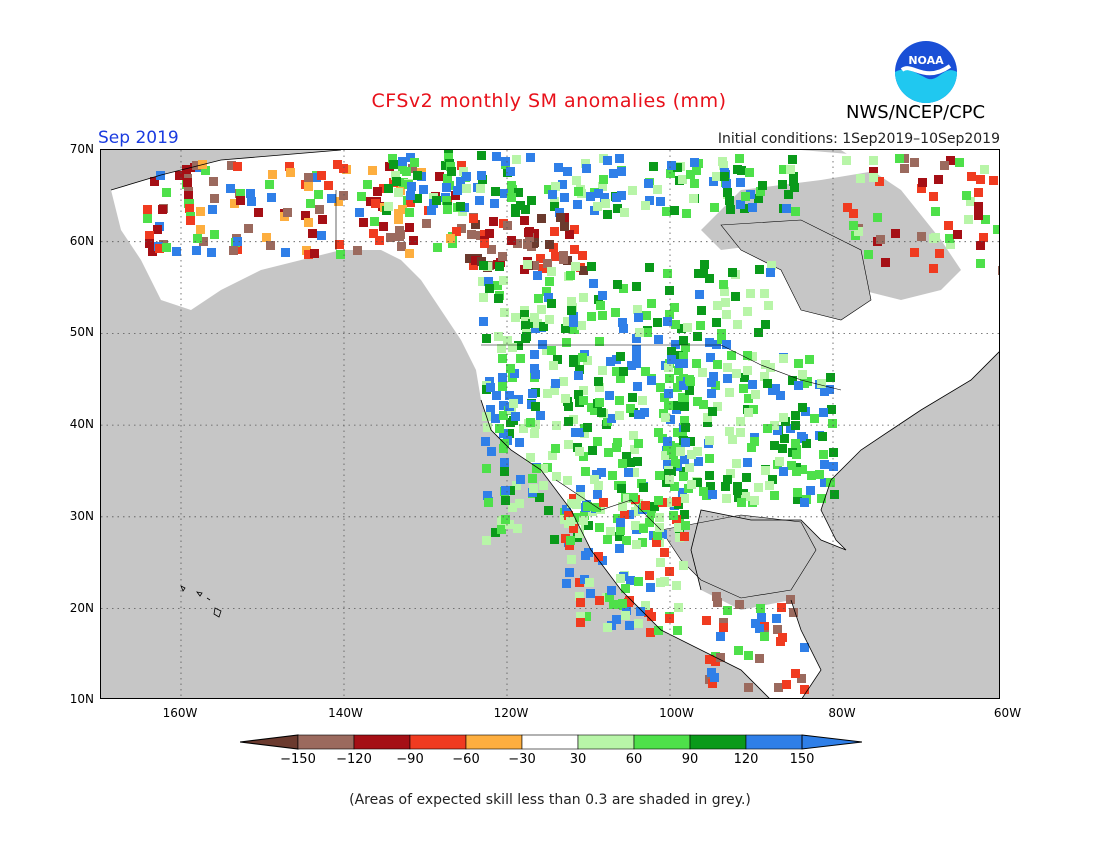 This screenshot has height=850, width=1100. What do you see at coordinates (138, 138) in the screenshot?
I see `month-label: Sep 2019` at bounding box center [138, 138].